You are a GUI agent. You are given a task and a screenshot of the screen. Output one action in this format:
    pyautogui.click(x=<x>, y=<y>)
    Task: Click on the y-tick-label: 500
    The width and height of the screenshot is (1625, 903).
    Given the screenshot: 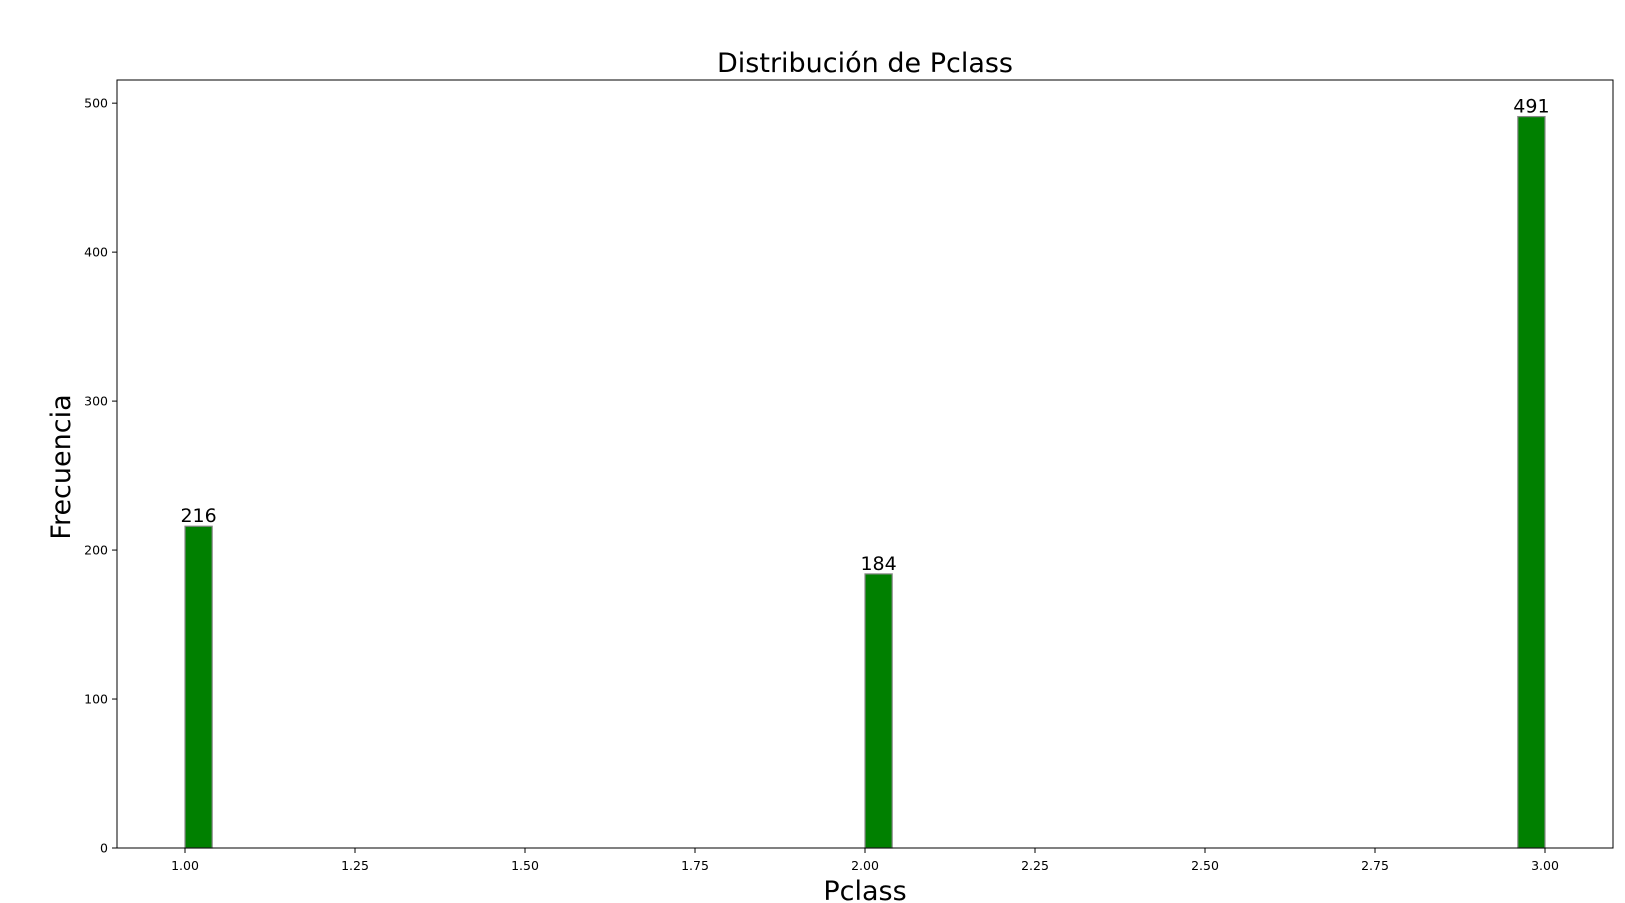 What is the action you would take?
    pyautogui.click(x=96, y=103)
    